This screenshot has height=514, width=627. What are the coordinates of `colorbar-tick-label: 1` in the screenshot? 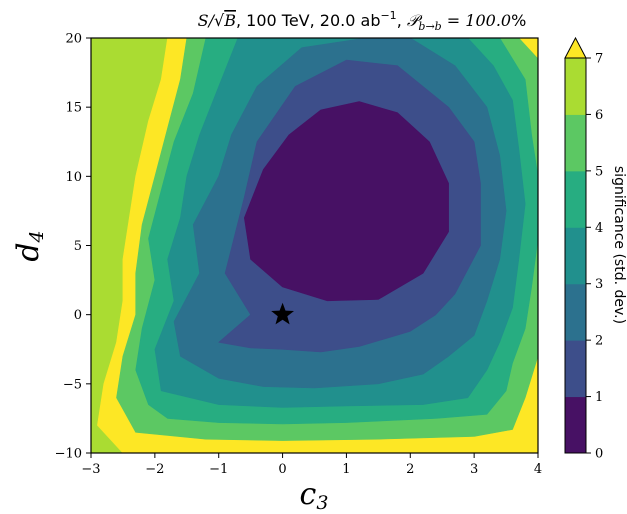 It's located at (599, 397).